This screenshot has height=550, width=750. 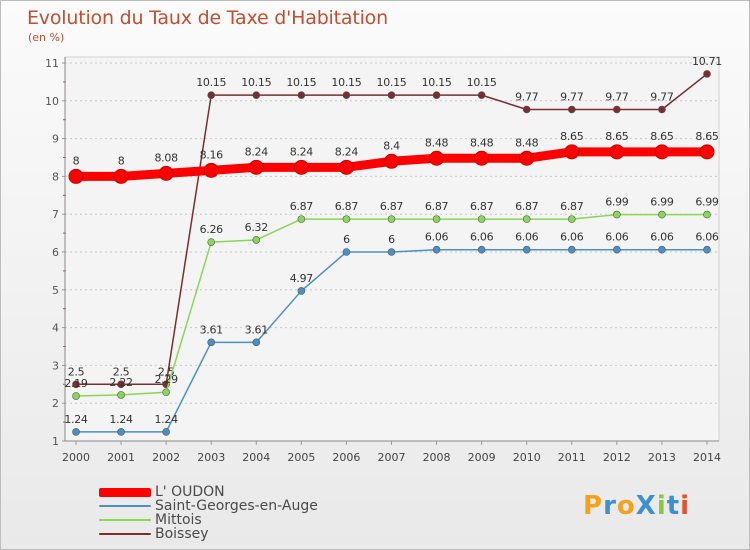 What do you see at coordinates (178, 520) in the screenshot?
I see `legend-label: Mittois` at bounding box center [178, 520].